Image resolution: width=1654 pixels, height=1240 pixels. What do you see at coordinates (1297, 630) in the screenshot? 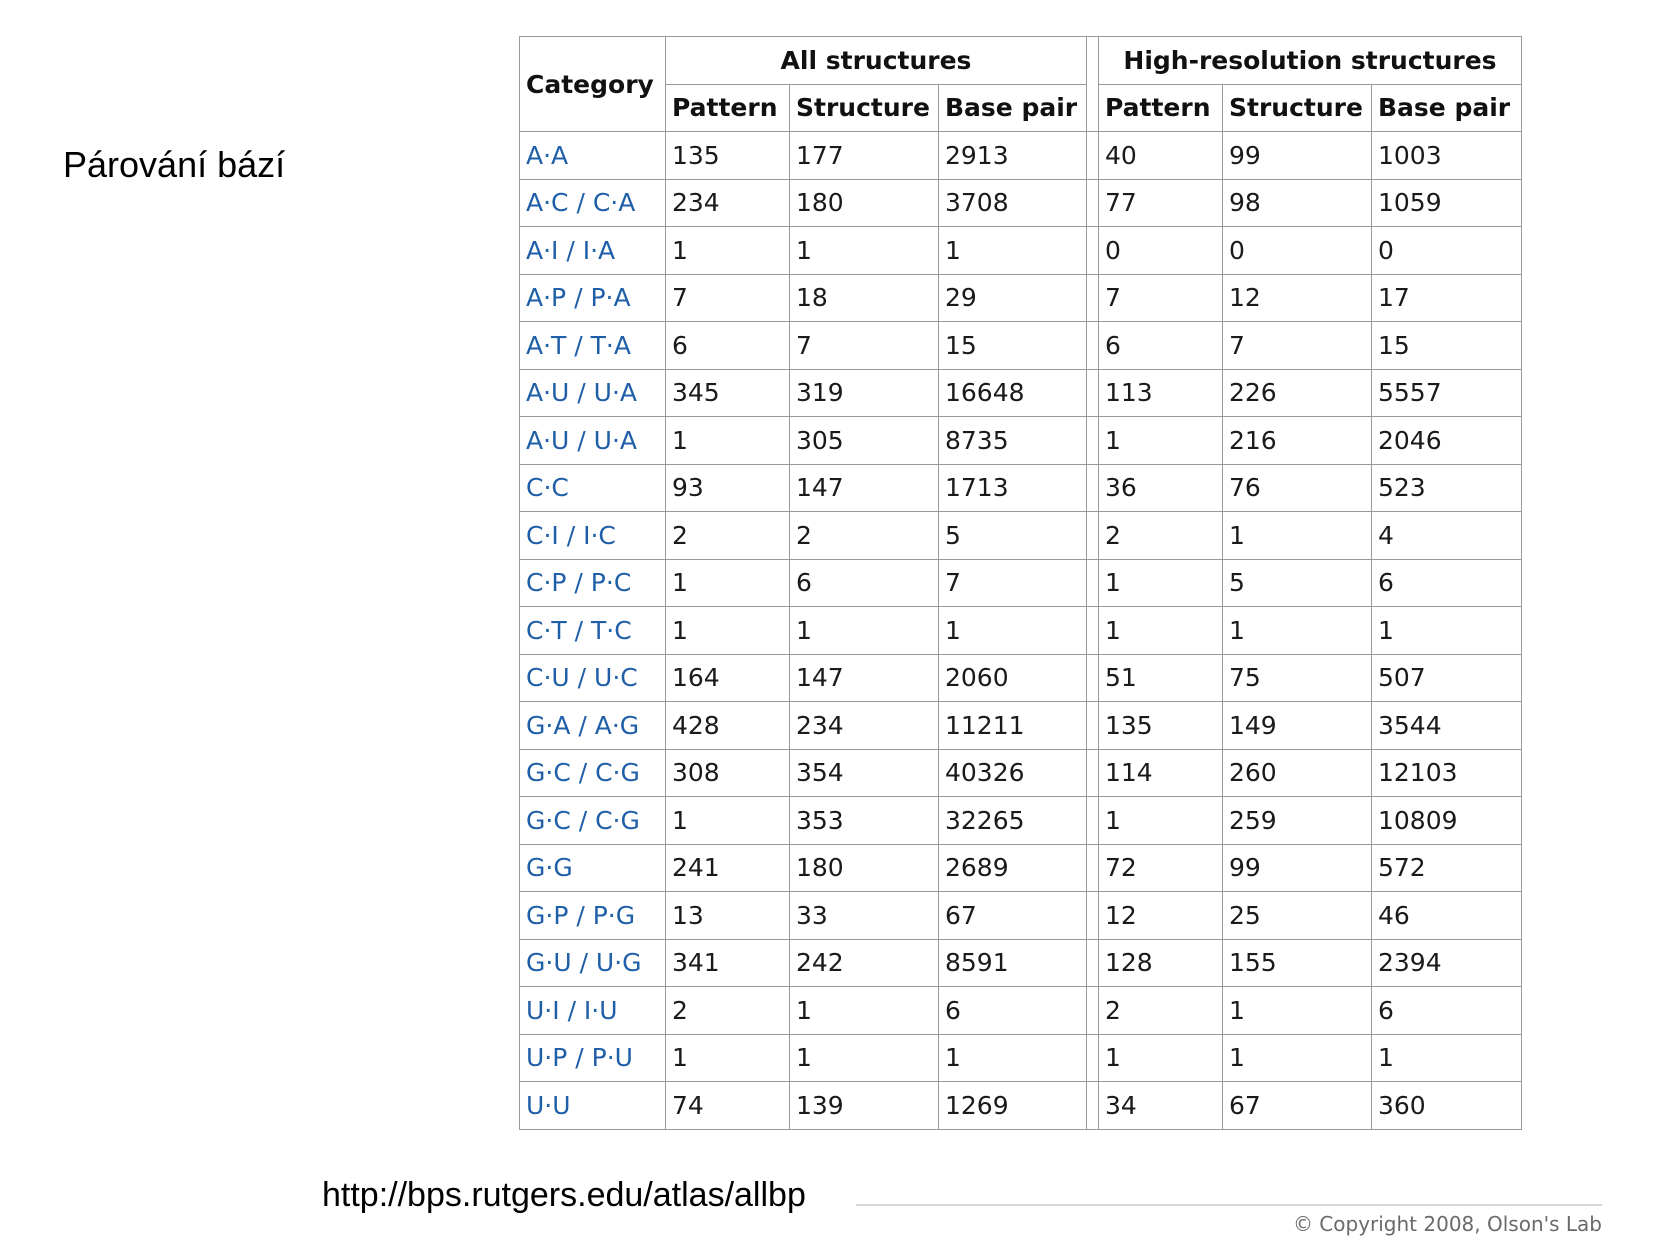
I see `cell-hr-structure: 1` at bounding box center [1297, 630].